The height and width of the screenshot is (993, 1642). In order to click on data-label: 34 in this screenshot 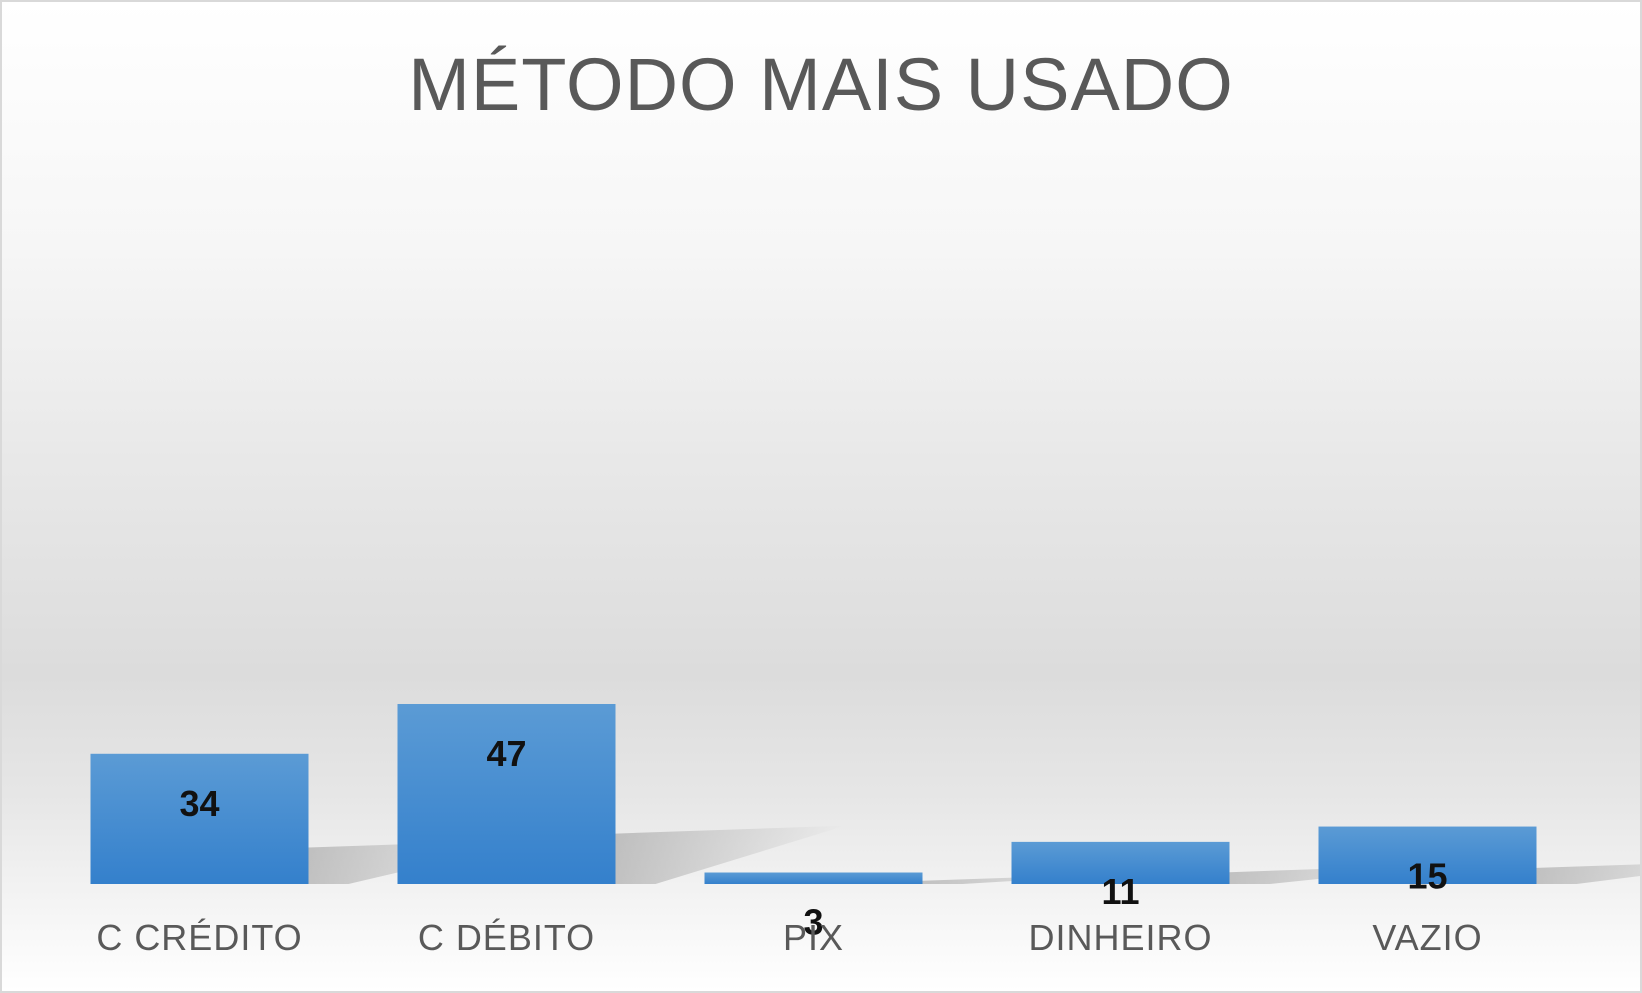, I will do `click(199, 803)`.